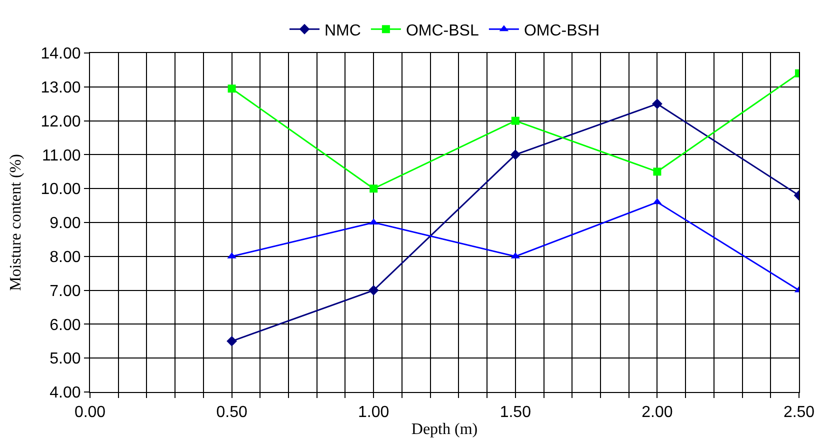 This screenshot has width=827, height=446. What do you see at coordinates (60, 88) in the screenshot?
I see `y-tick-label: 13.00` at bounding box center [60, 88].